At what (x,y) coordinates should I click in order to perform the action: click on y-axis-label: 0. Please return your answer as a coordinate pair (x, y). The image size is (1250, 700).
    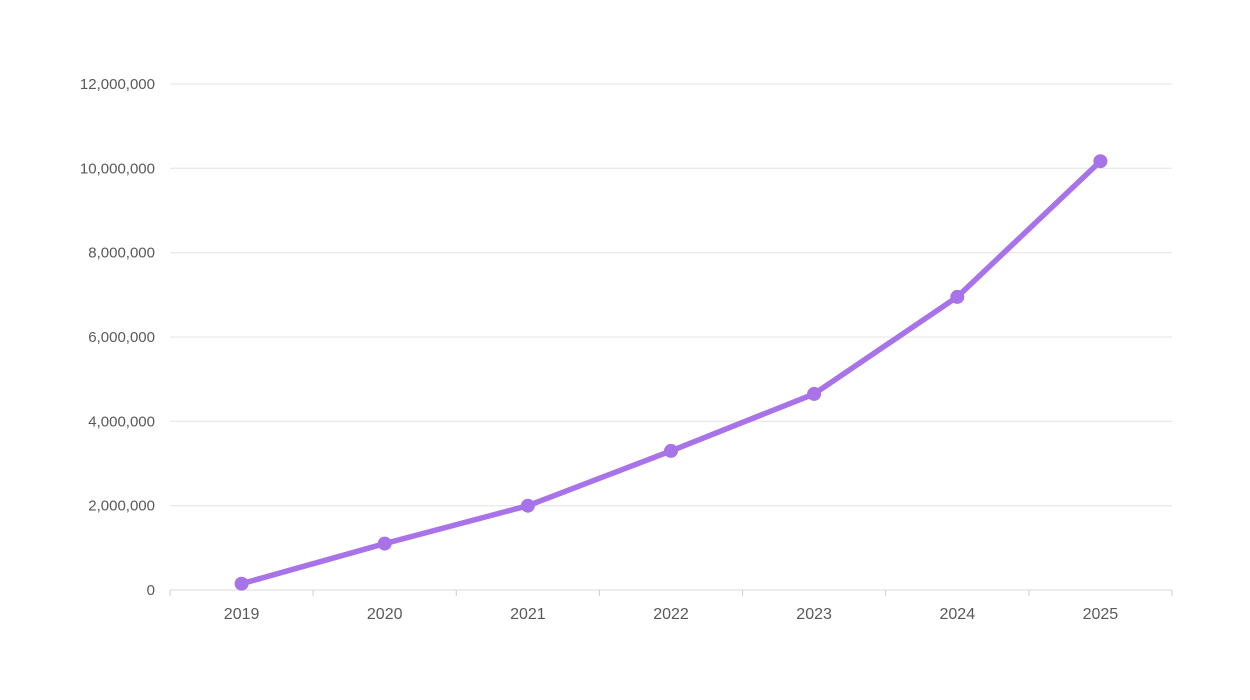
    Looking at the image, I should click on (151, 590).